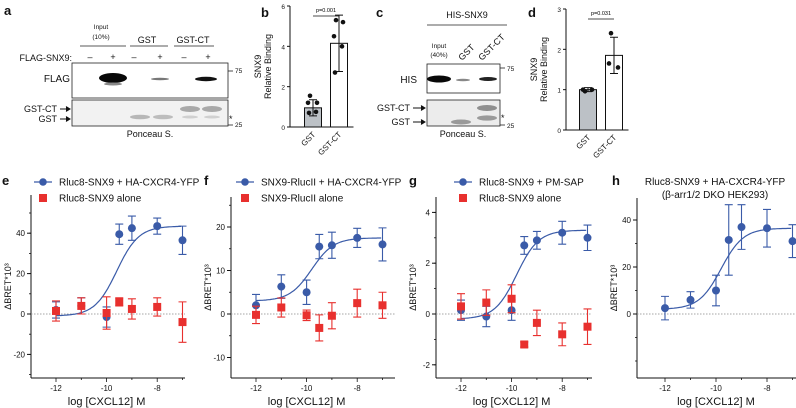  I want to click on gst-arrow-label: GST, so click(47, 119).